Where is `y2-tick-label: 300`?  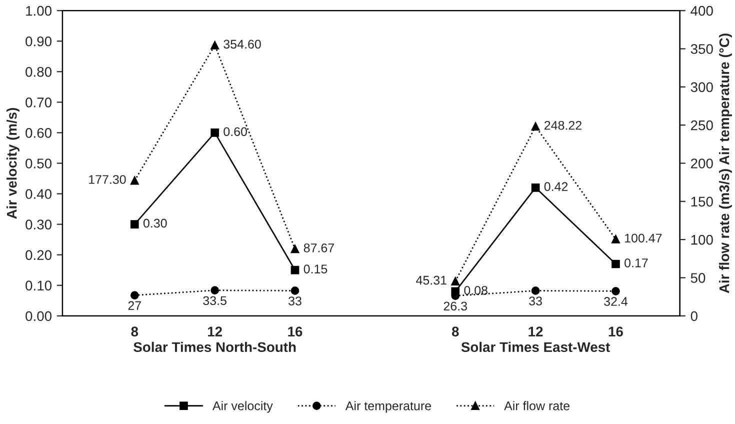 y2-tick-label: 300 is located at coordinates (701, 87).